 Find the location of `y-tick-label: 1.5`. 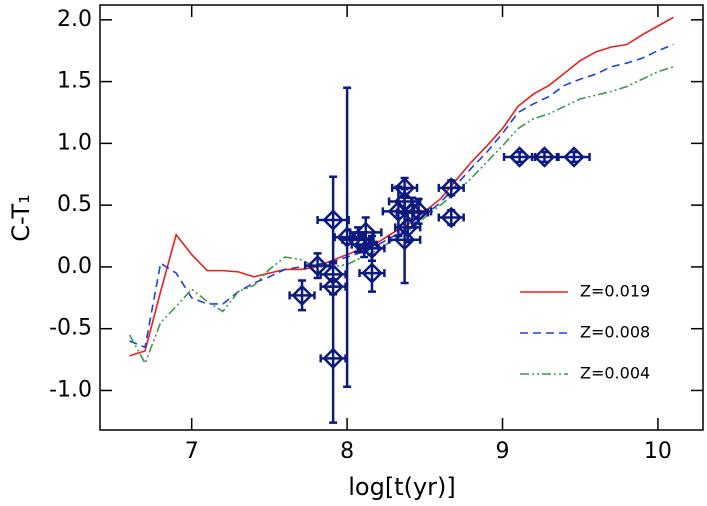

y-tick-label: 1.5 is located at coordinates (74, 81).